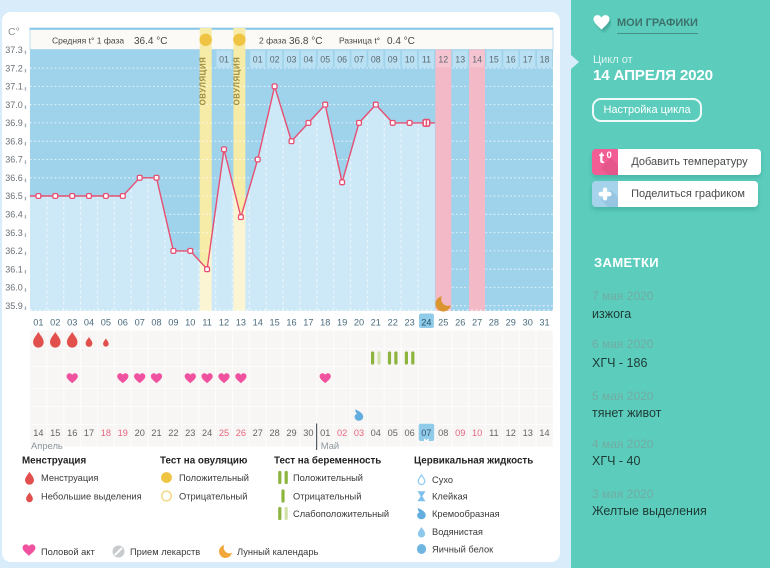  I want to click on svg-text: Небольшие выделения, so click(91, 497).